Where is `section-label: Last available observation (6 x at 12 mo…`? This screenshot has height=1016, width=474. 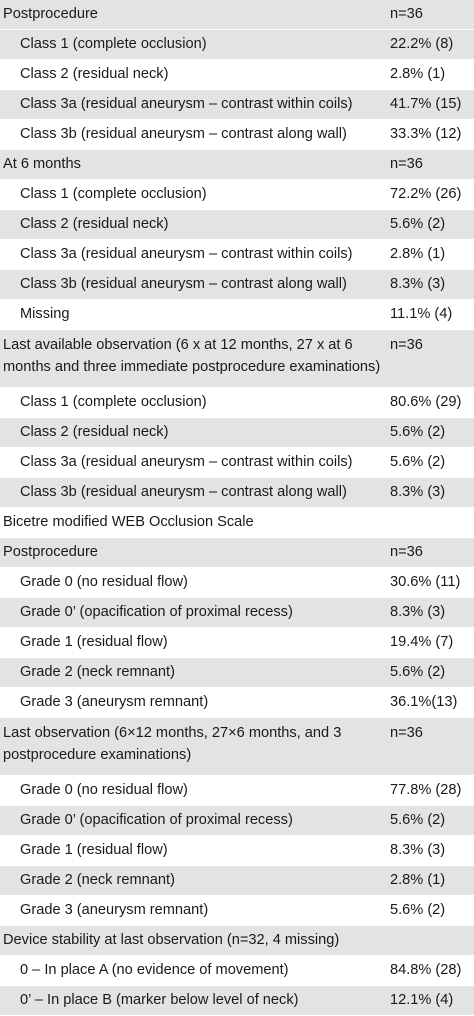 section-label: Last available observation (6 x at 12 mo… is located at coordinates (192, 356).